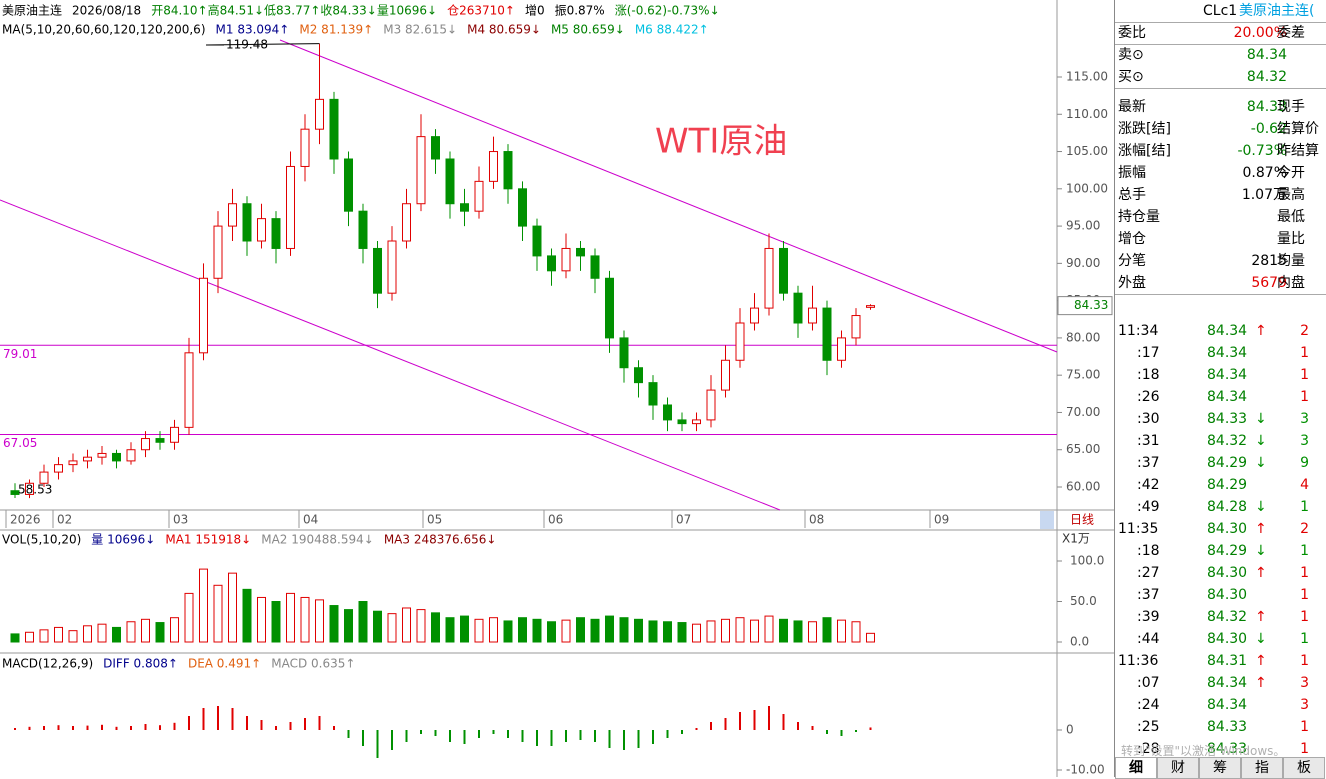 Image resolution: width=1326 pixels, height=779 pixels. What do you see at coordinates (434, 520) in the screenshot?
I see `x-tick-label: 05` at bounding box center [434, 520].